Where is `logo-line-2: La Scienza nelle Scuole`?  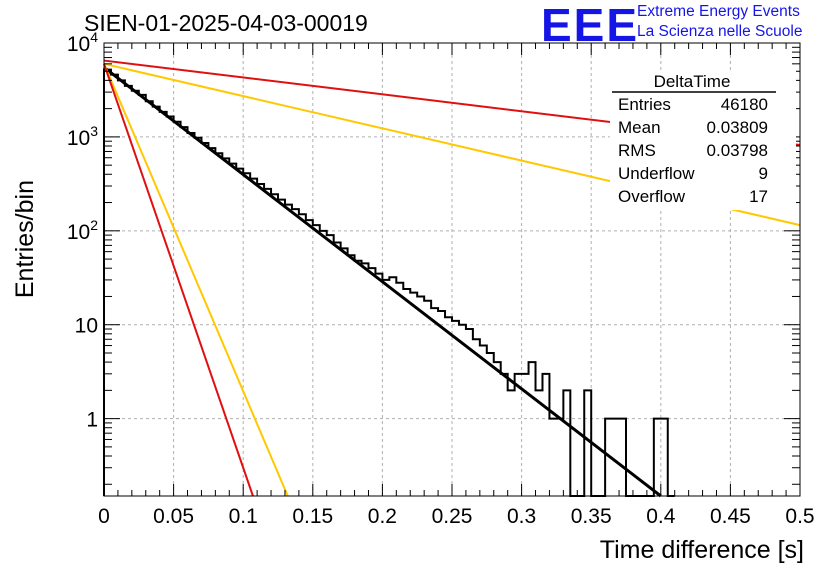 logo-line-2: La Scienza nelle Scuole is located at coordinates (720, 31).